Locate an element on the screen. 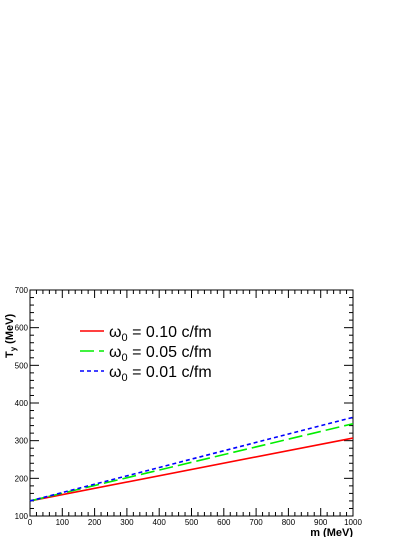 The height and width of the screenshot is (537, 415). x-tick-label: 700 is located at coordinates (256, 522).